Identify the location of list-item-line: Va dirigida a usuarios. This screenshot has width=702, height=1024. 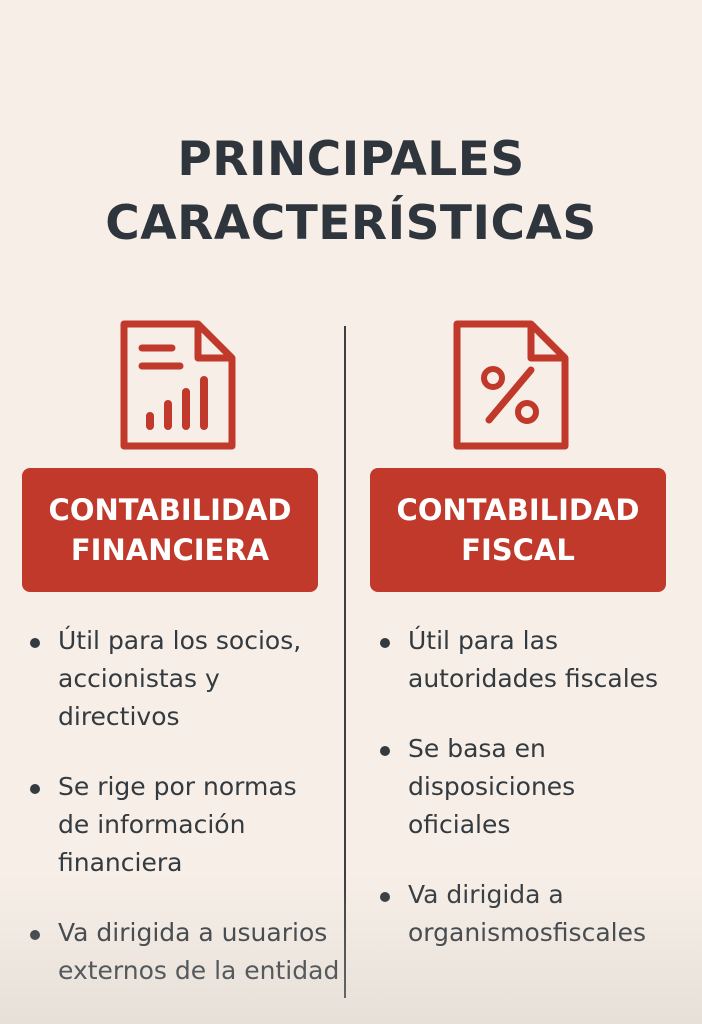
(193, 932).